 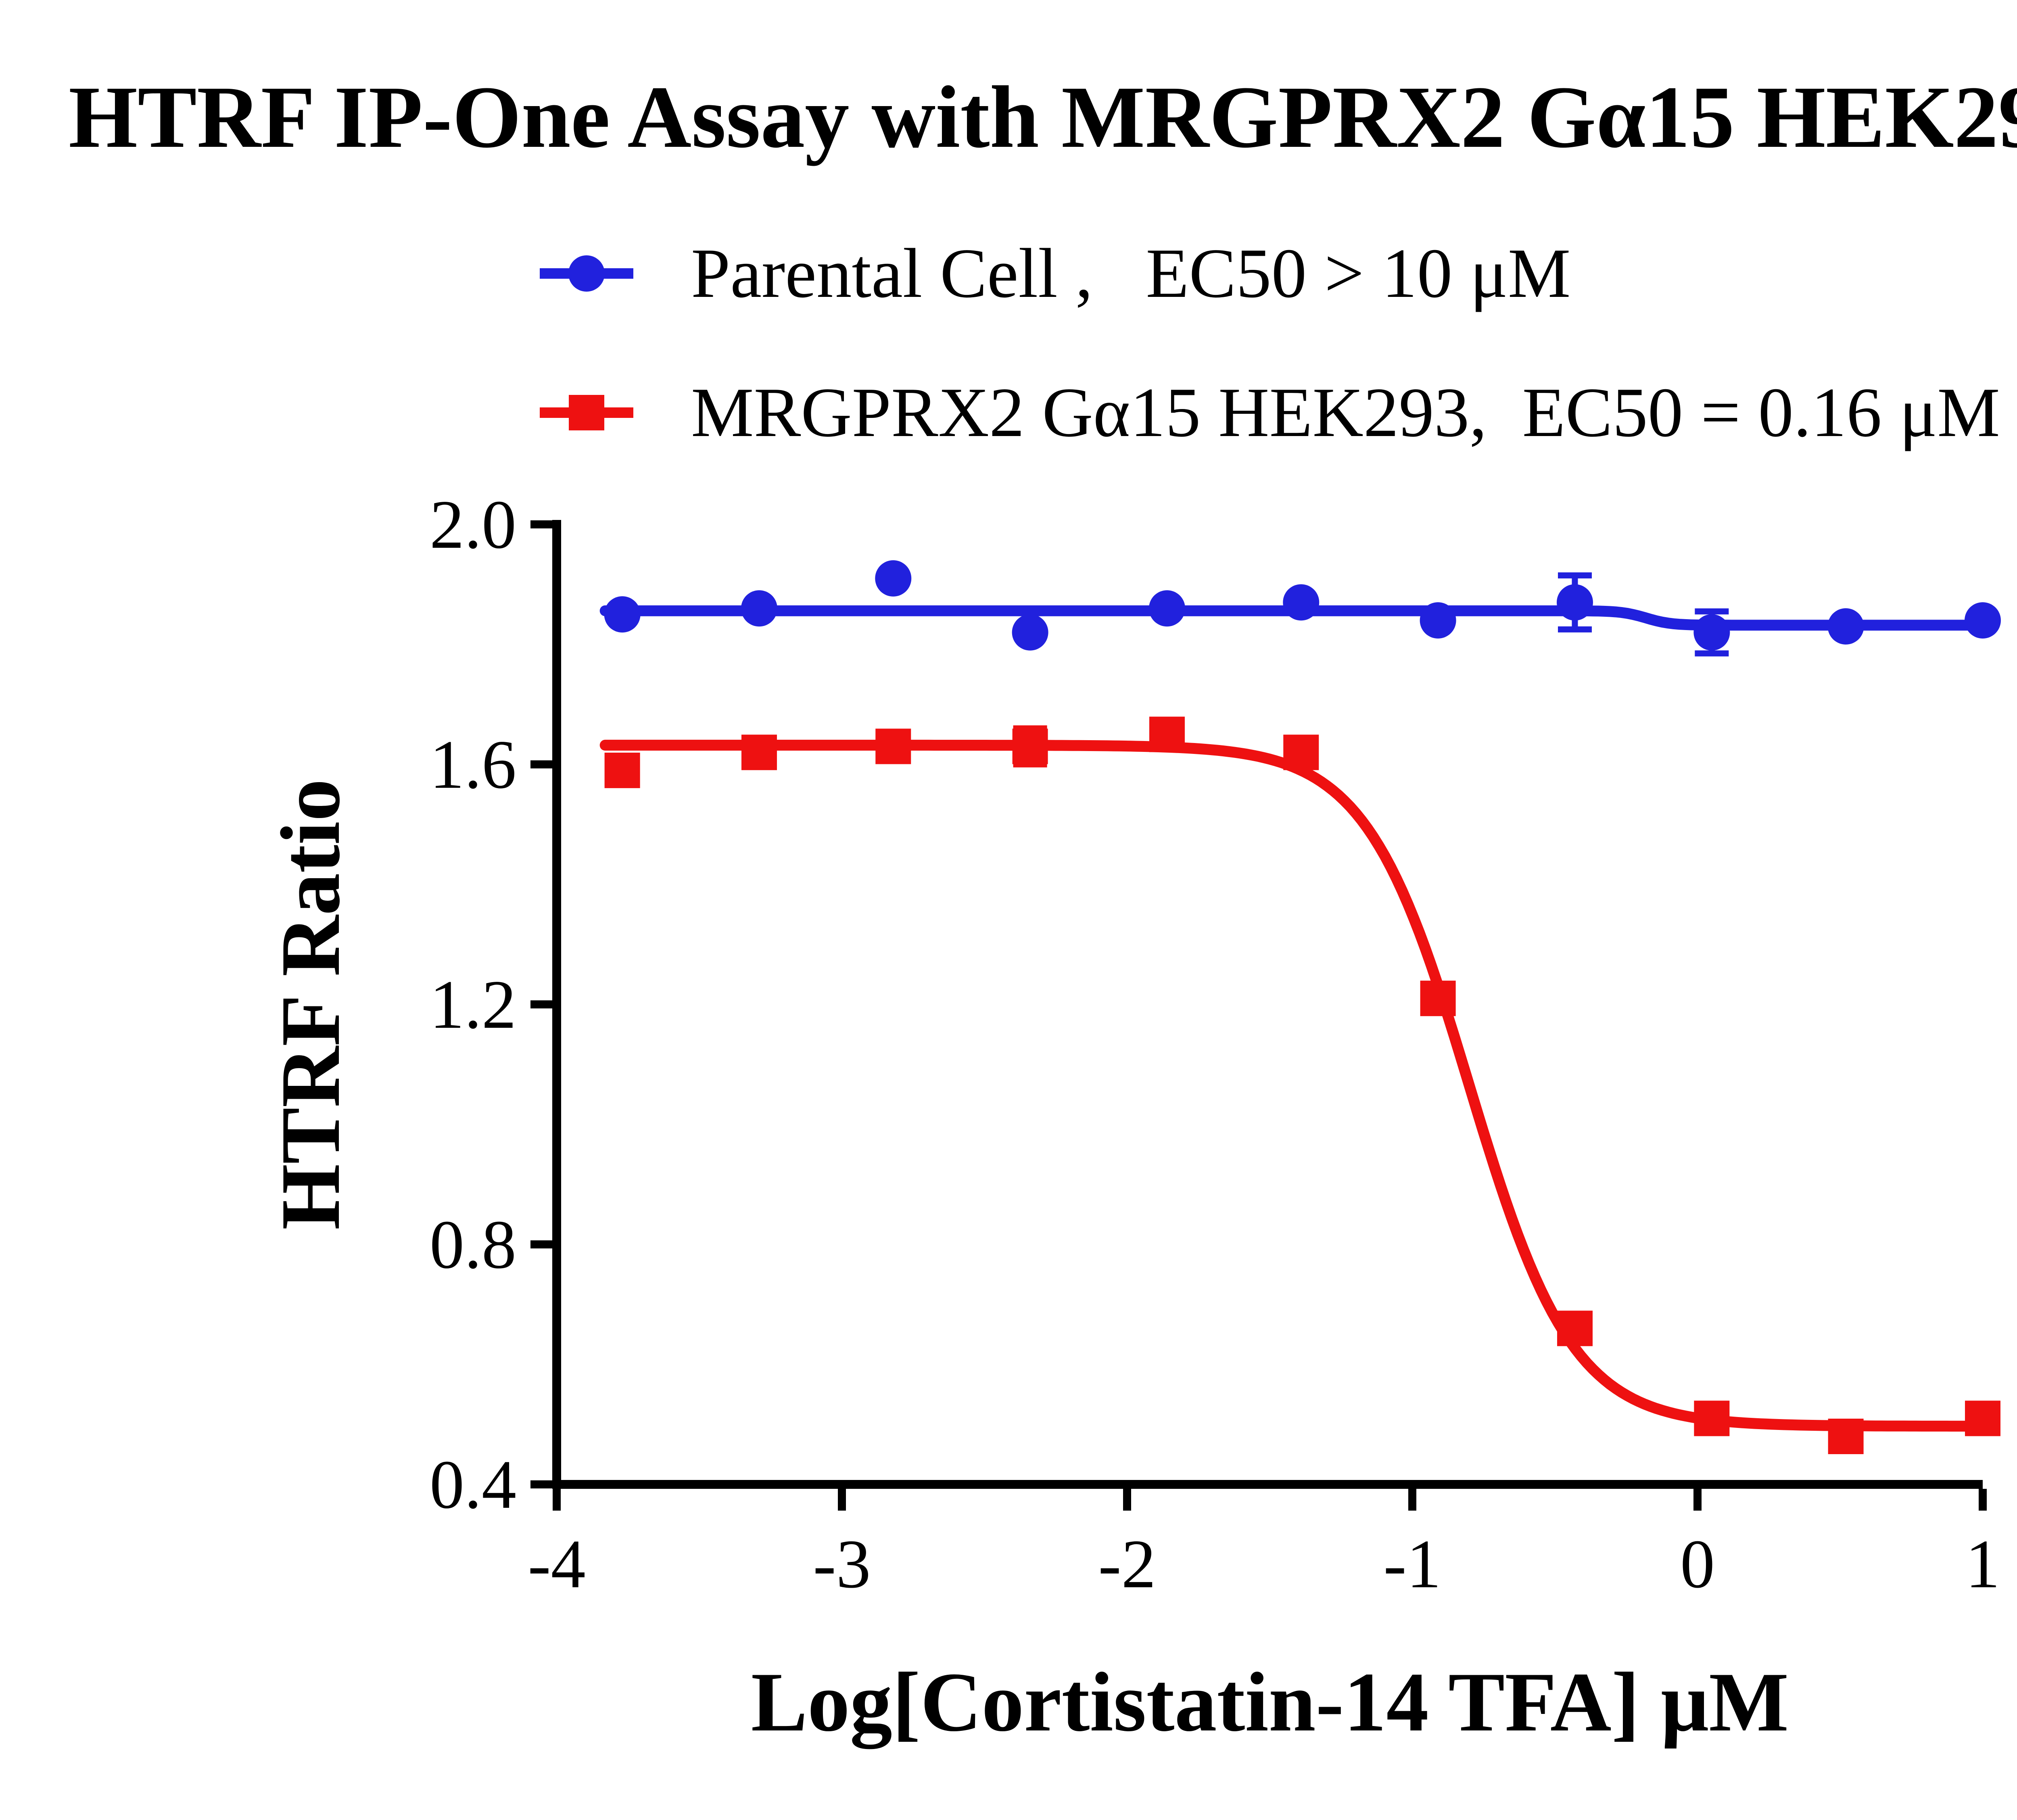 I want to click on x-axis-label: Log[Cortistatin-14 TFA] μM, so click(x=1270, y=1702).